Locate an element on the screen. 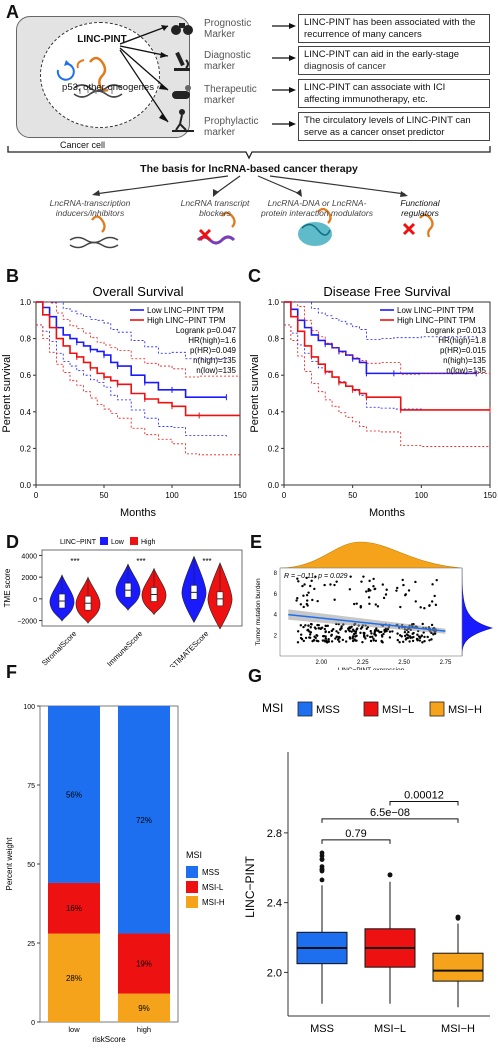  comparison-bracket is located at coordinates (356, 841).